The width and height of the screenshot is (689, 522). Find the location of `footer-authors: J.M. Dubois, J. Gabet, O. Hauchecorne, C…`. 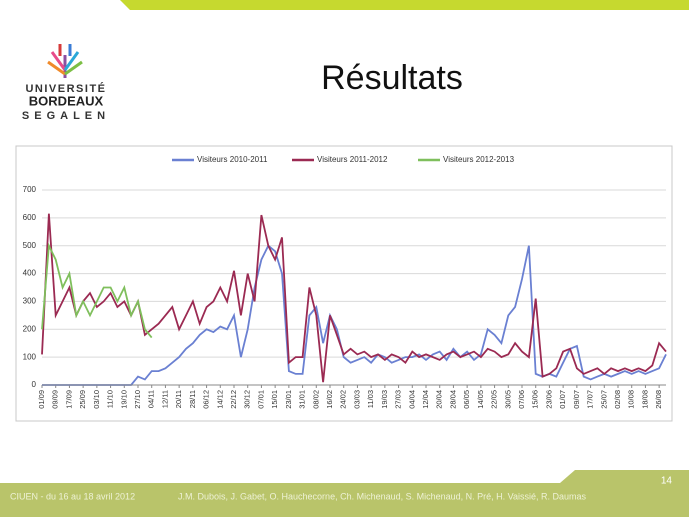

footer-authors: J.M. Dubois, J. Gabet, O. Hauchecorne, C… is located at coordinates (382, 496).